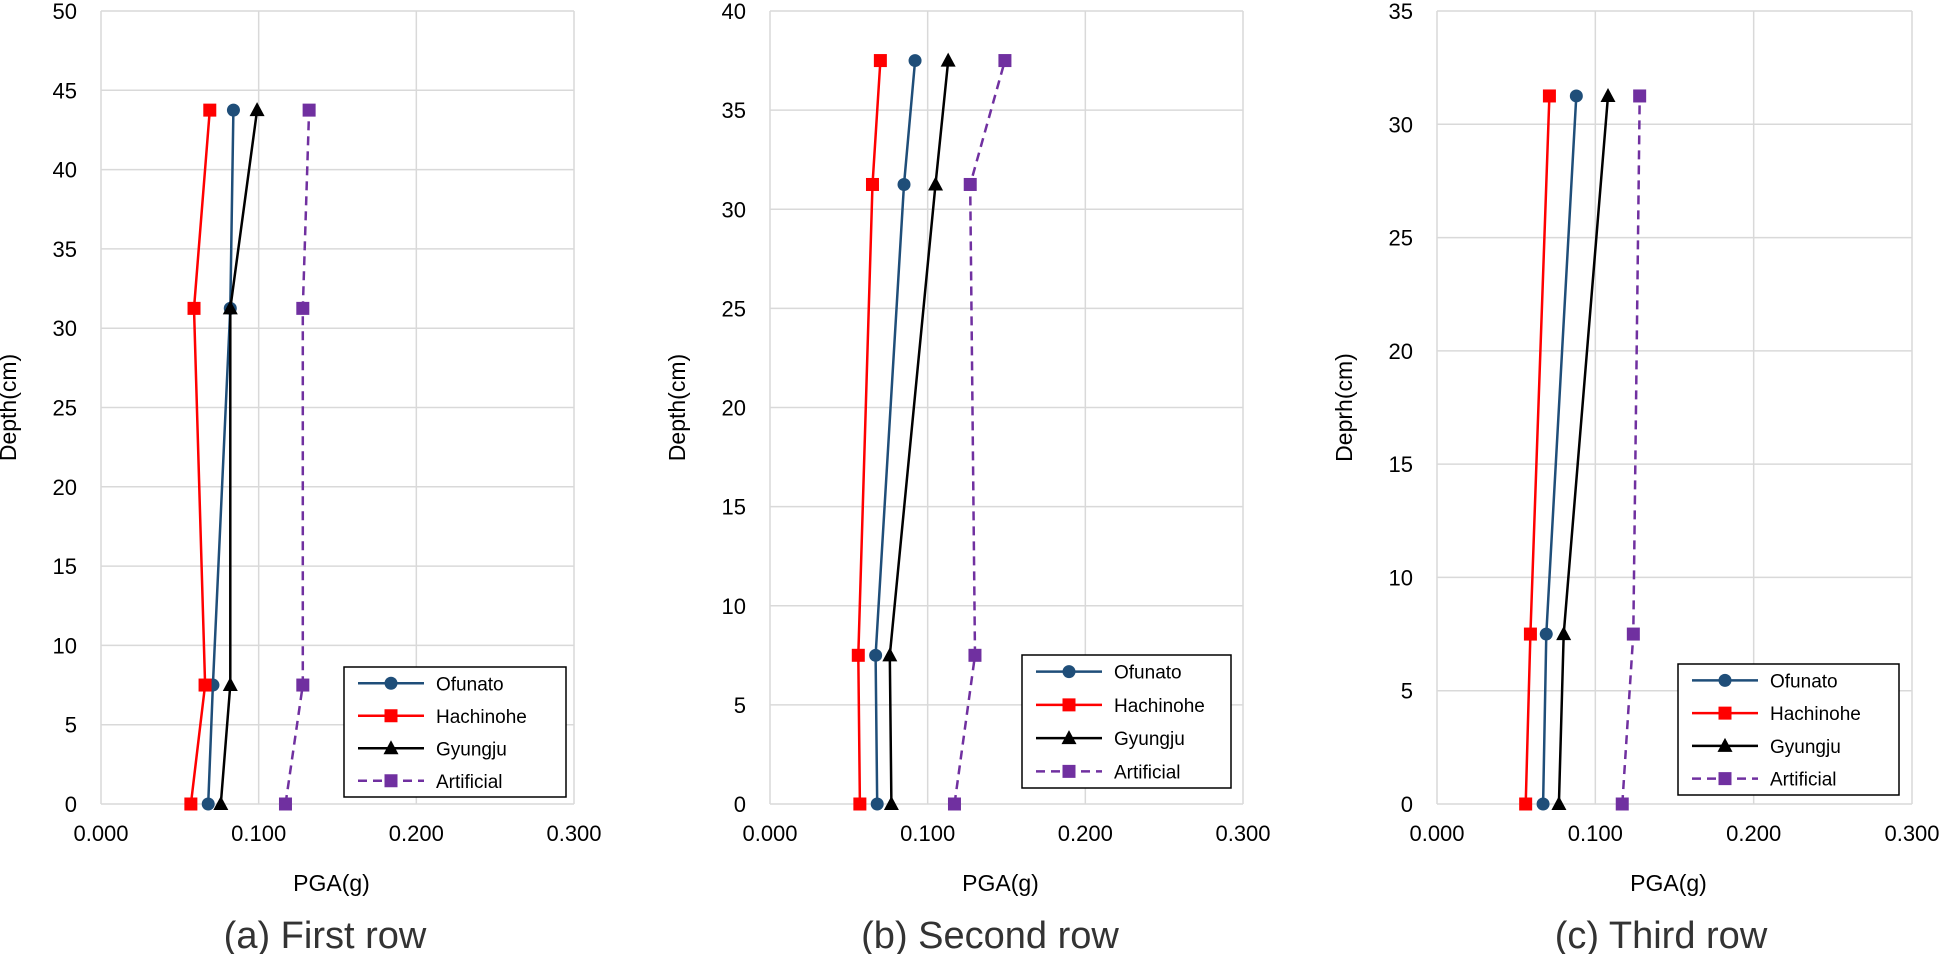  Describe the element at coordinates (1148, 673) in the screenshot. I see `legend-label-ofunato: Ofunato` at that location.